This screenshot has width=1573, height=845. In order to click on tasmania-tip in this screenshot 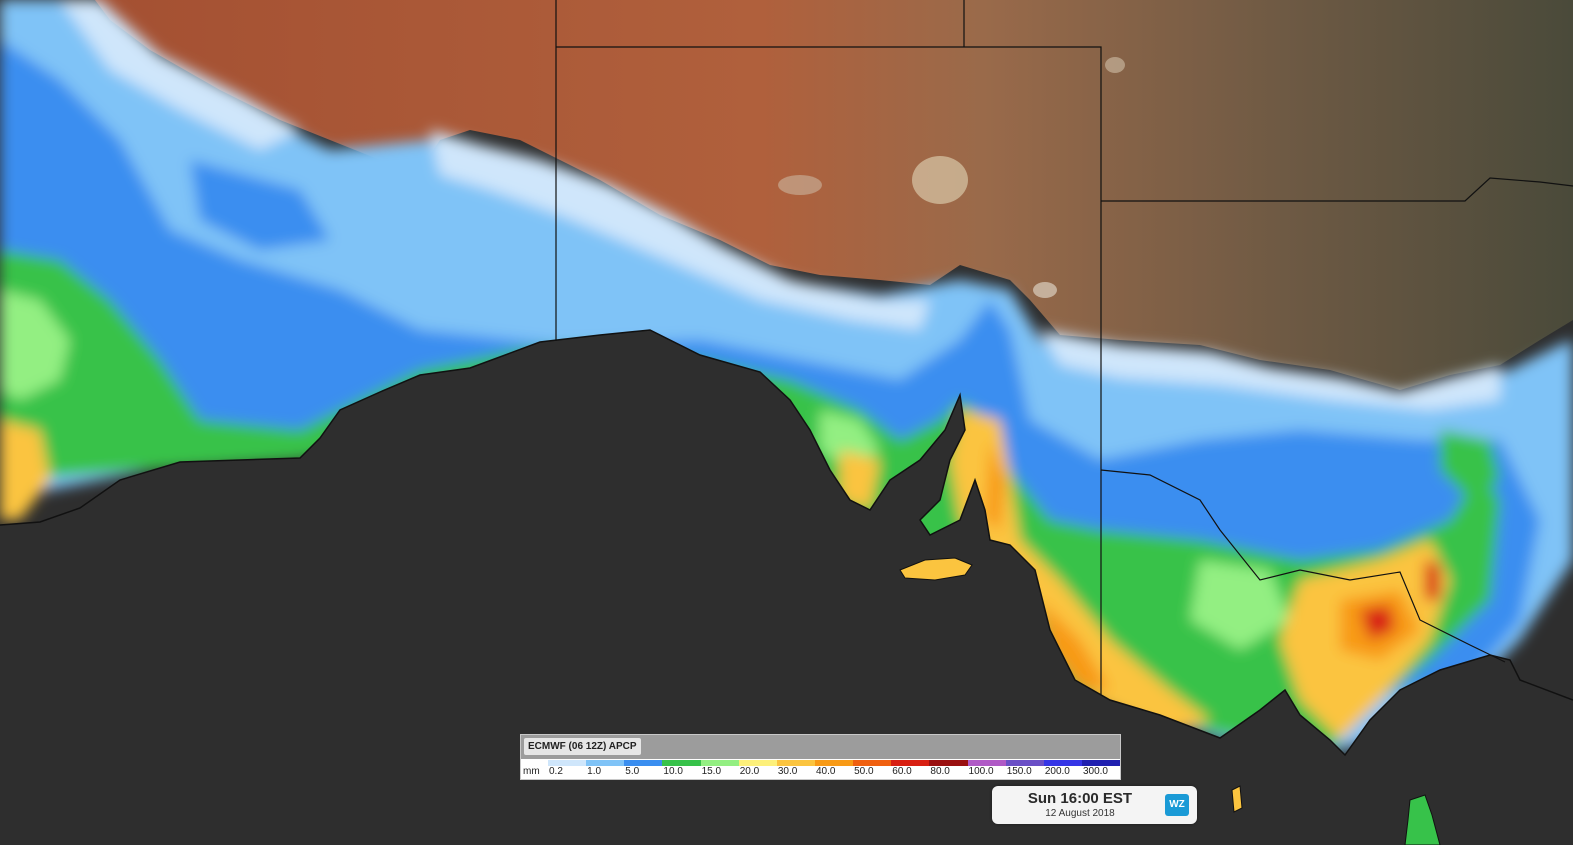, I will do `click(1422, 819)`.